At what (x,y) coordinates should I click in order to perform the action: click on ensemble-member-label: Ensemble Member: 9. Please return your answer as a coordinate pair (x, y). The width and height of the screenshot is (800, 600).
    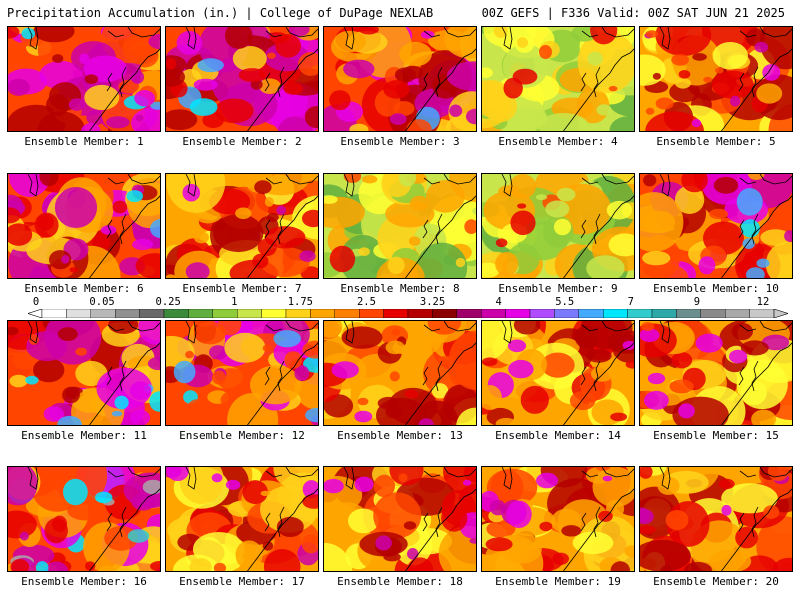
    Looking at the image, I should click on (558, 288).